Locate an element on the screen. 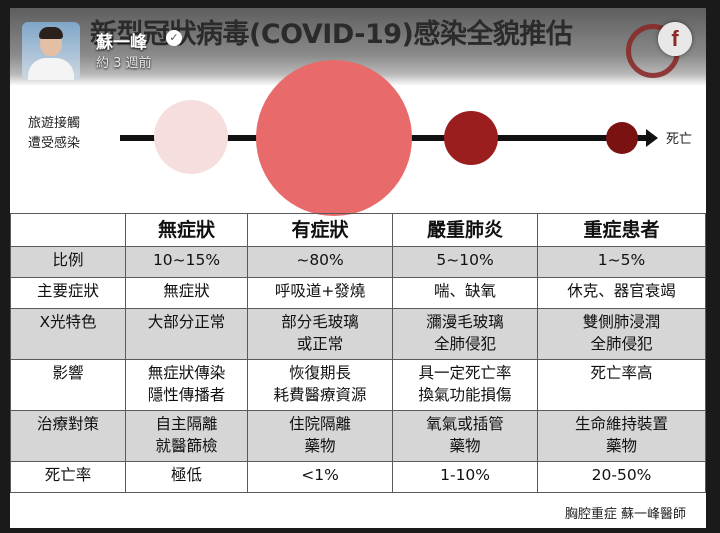  row-label: 主要症狀 is located at coordinates (68, 293).